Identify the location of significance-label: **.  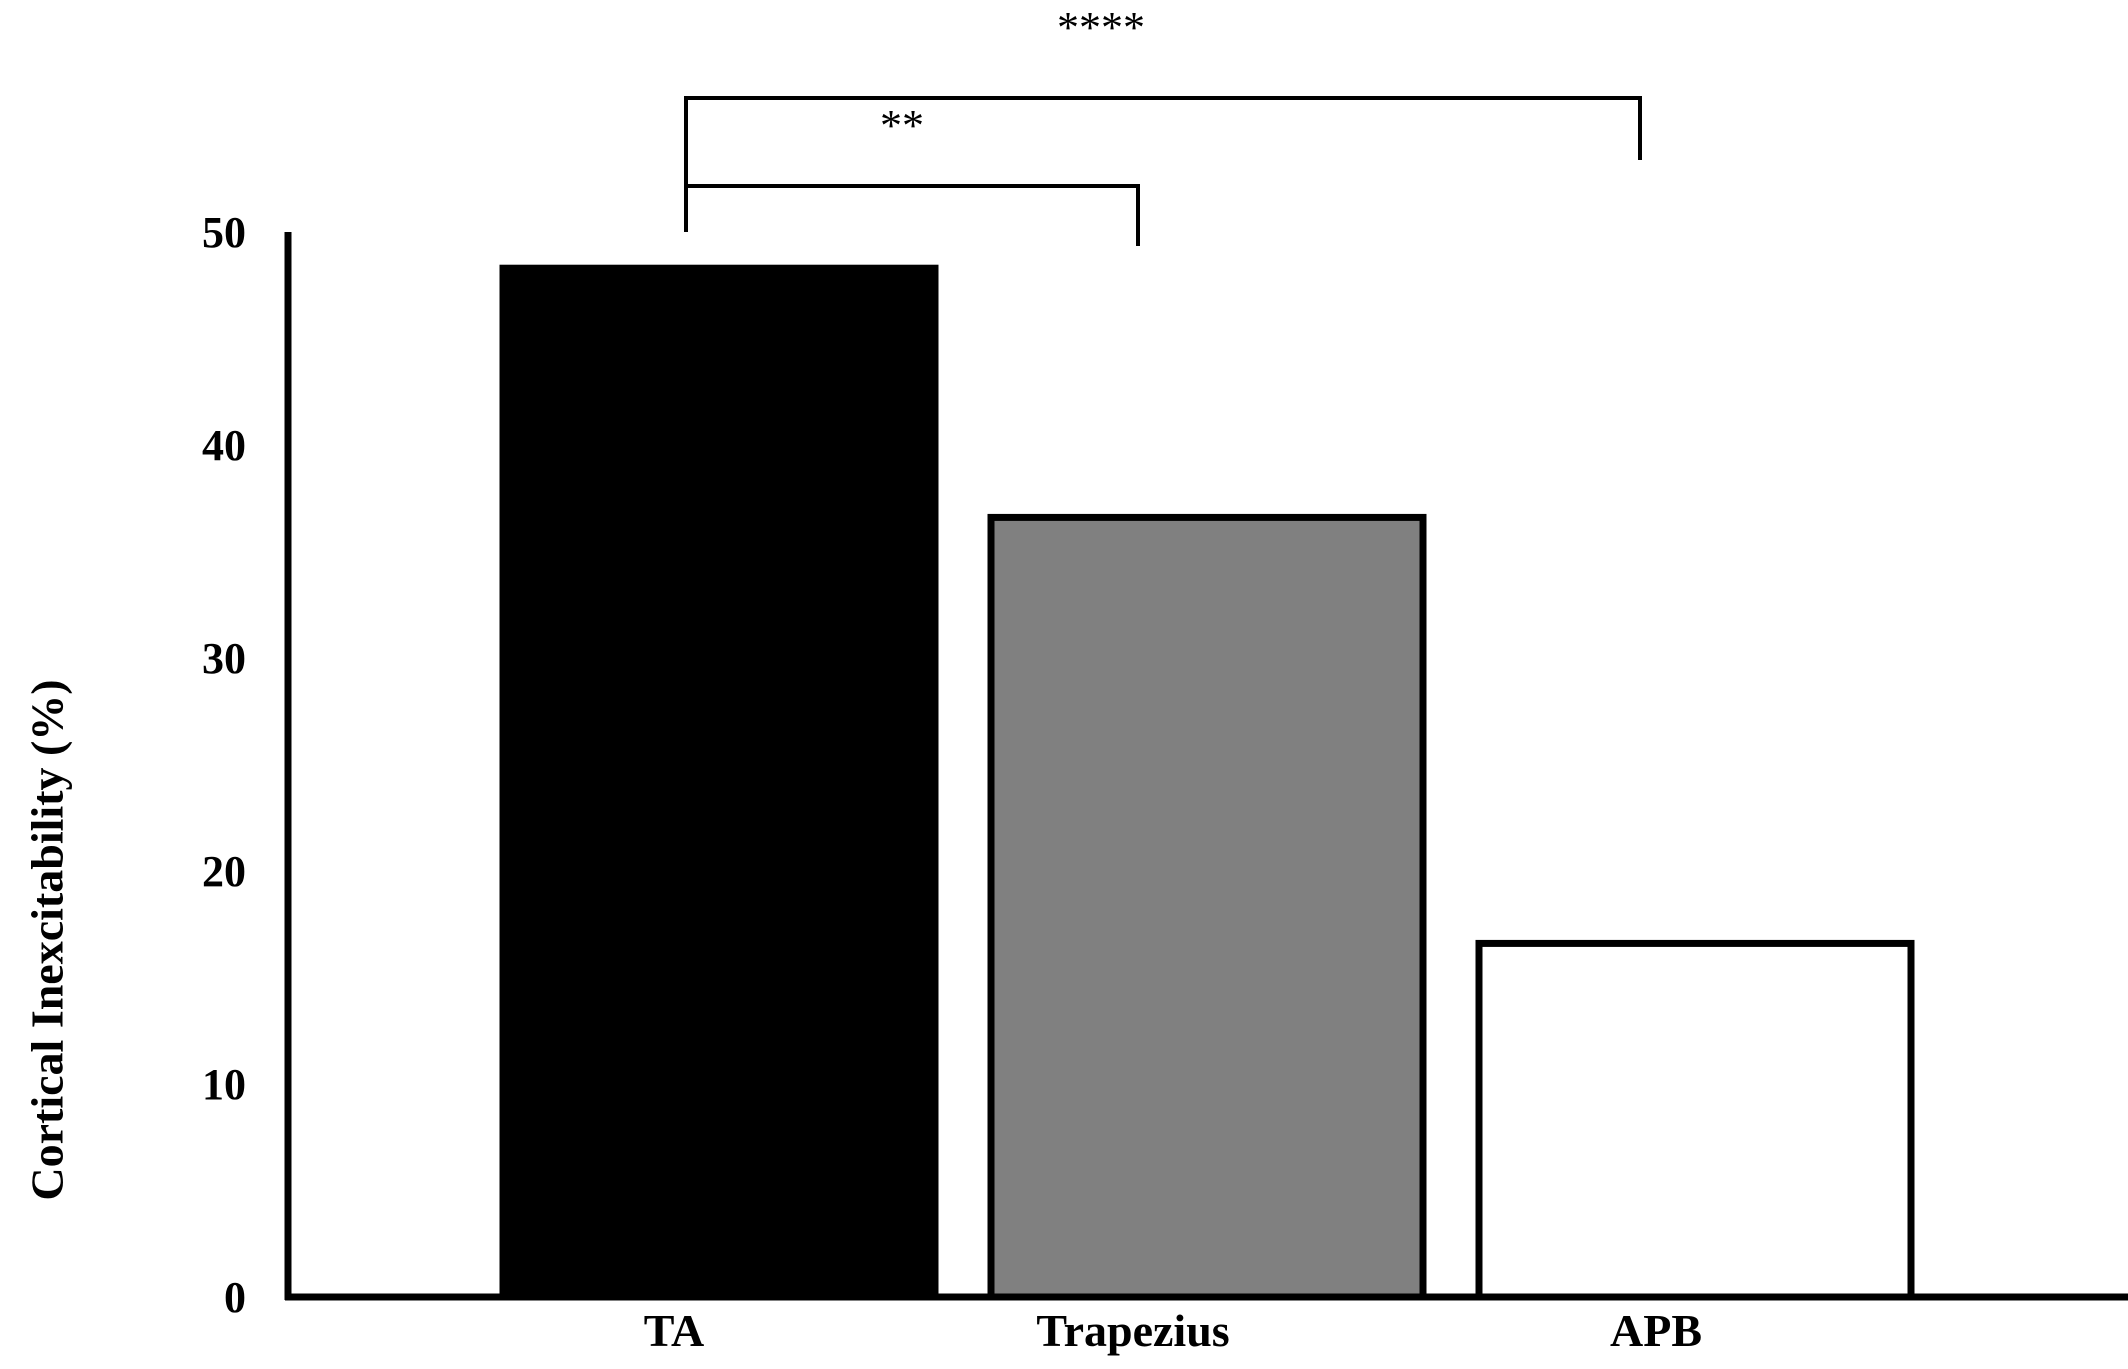
(902, 125).